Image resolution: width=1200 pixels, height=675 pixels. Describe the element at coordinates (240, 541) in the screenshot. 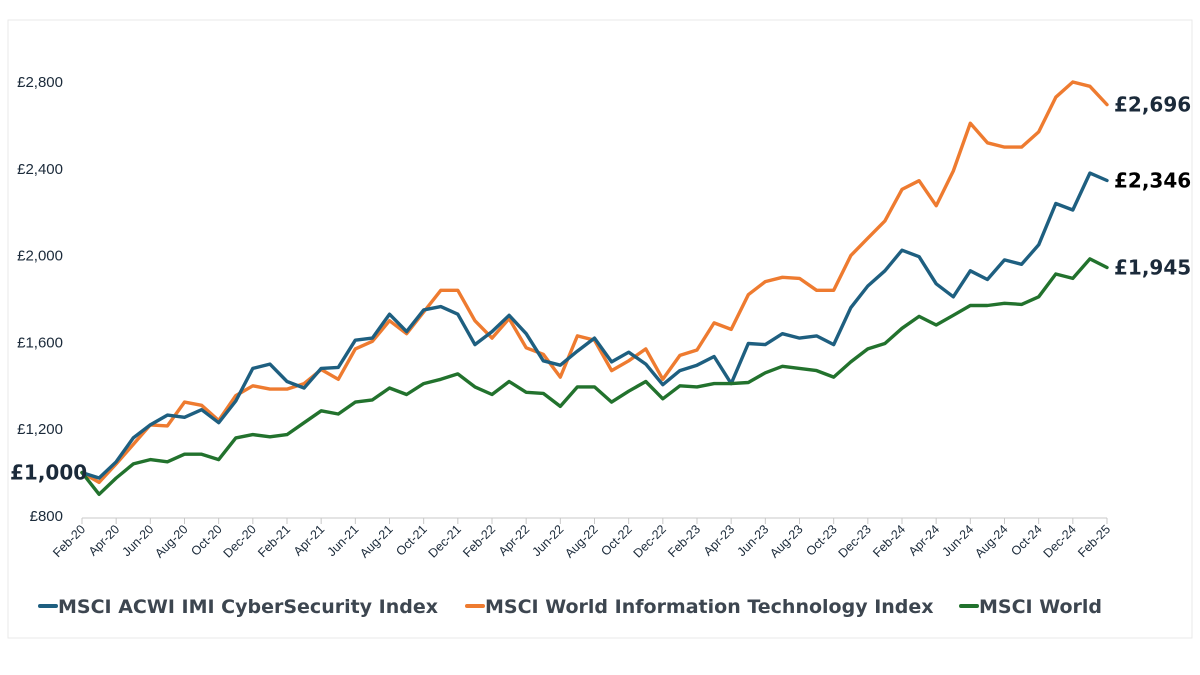

I see `x-tick-label: Dec-20` at that location.